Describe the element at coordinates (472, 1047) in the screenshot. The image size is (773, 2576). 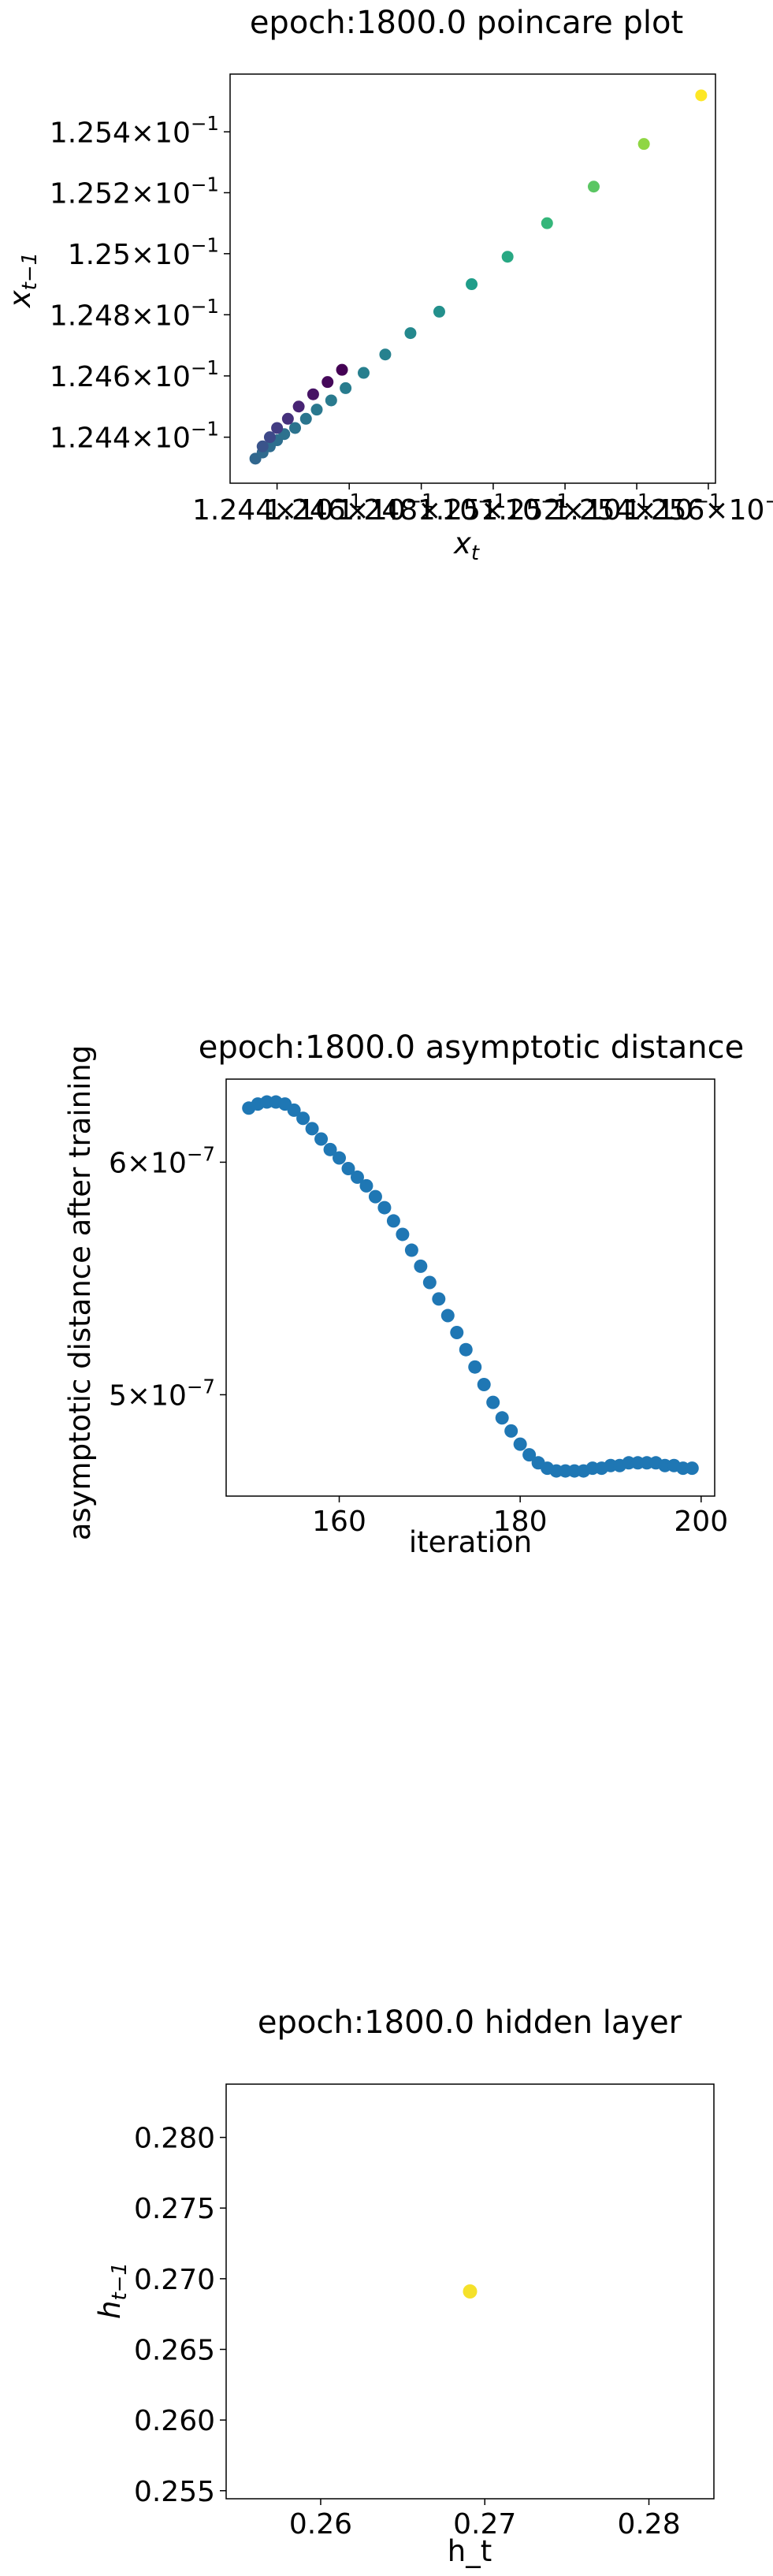
I see `chart-title: epoch:1800.0 asymptotic distance` at that location.